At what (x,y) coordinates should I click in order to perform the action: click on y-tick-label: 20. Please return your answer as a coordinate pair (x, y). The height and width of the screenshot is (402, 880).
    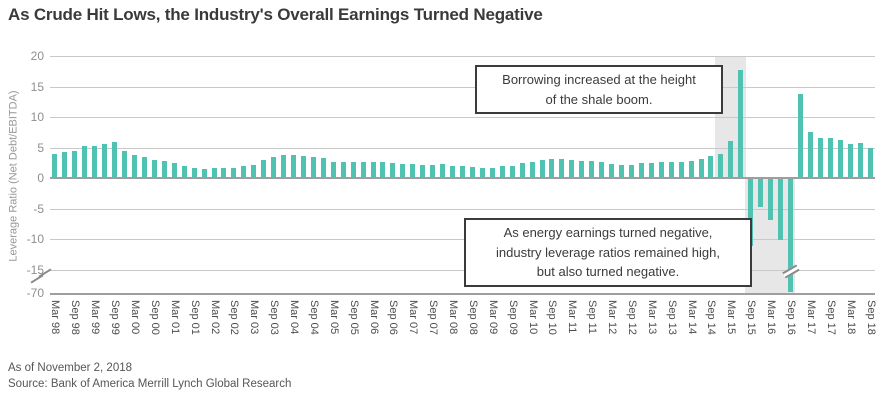
    Looking at the image, I should click on (37, 56).